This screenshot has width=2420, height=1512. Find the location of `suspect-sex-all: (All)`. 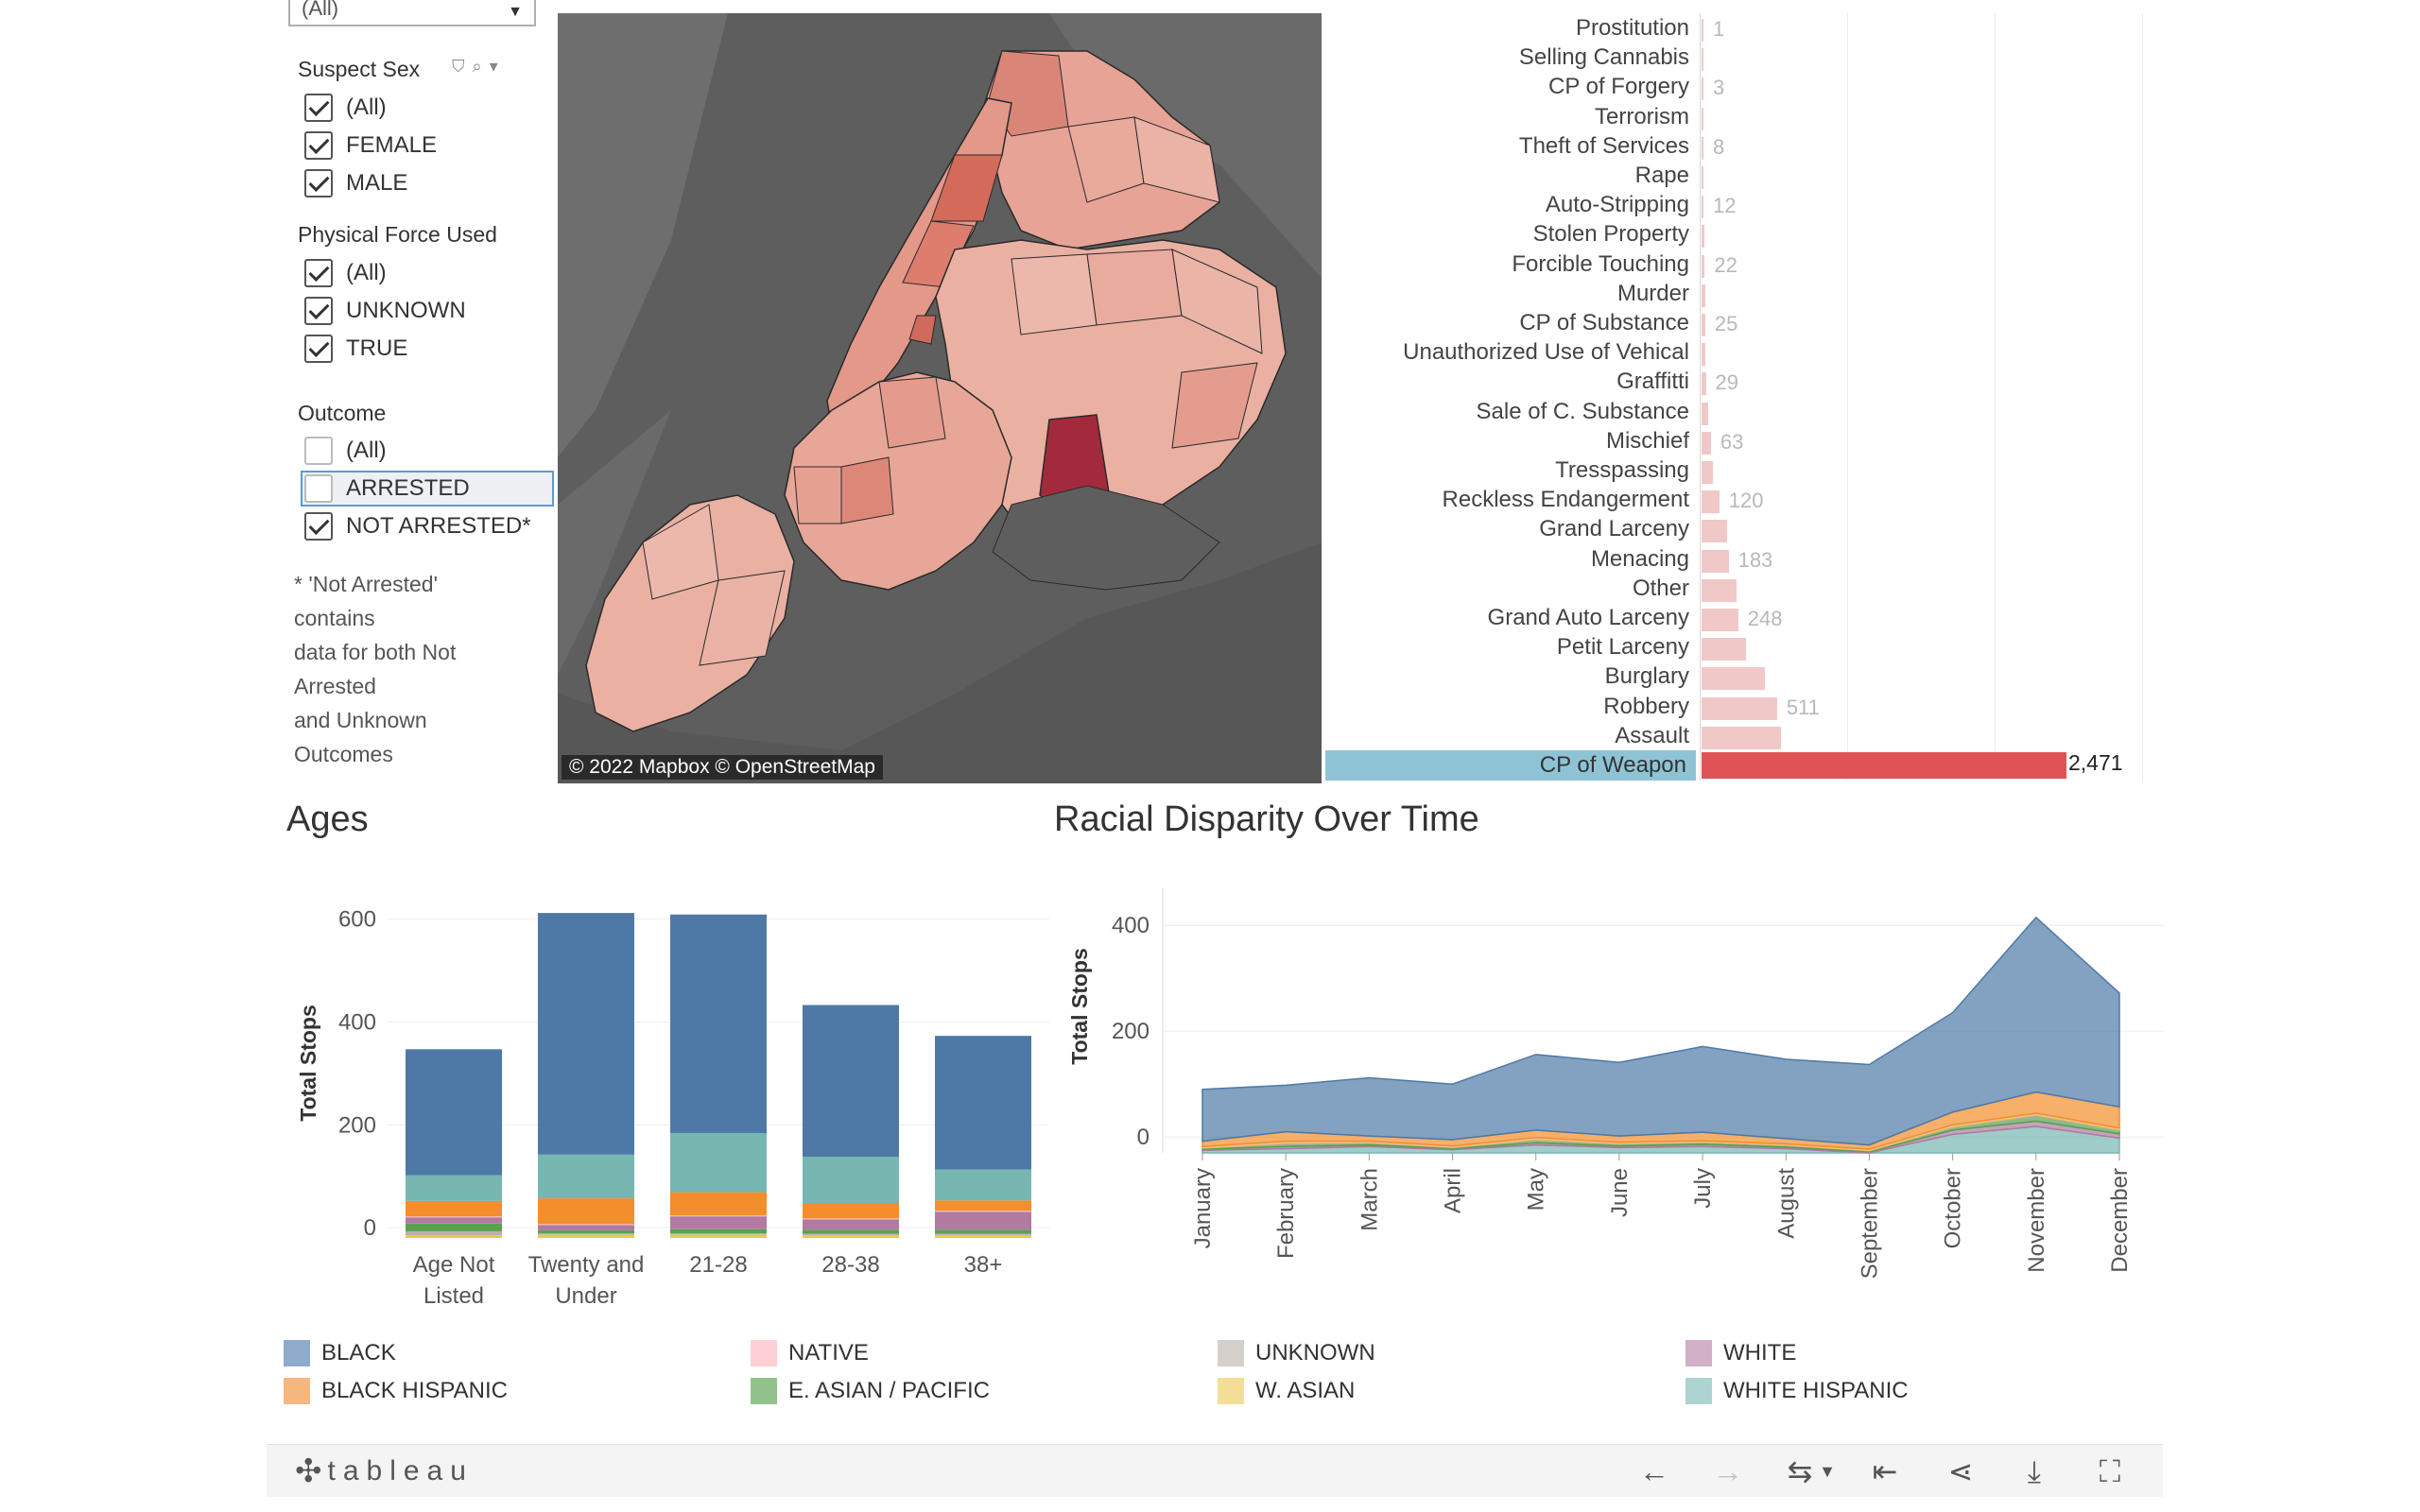

suspect-sex-all: (All) is located at coordinates (345, 108).